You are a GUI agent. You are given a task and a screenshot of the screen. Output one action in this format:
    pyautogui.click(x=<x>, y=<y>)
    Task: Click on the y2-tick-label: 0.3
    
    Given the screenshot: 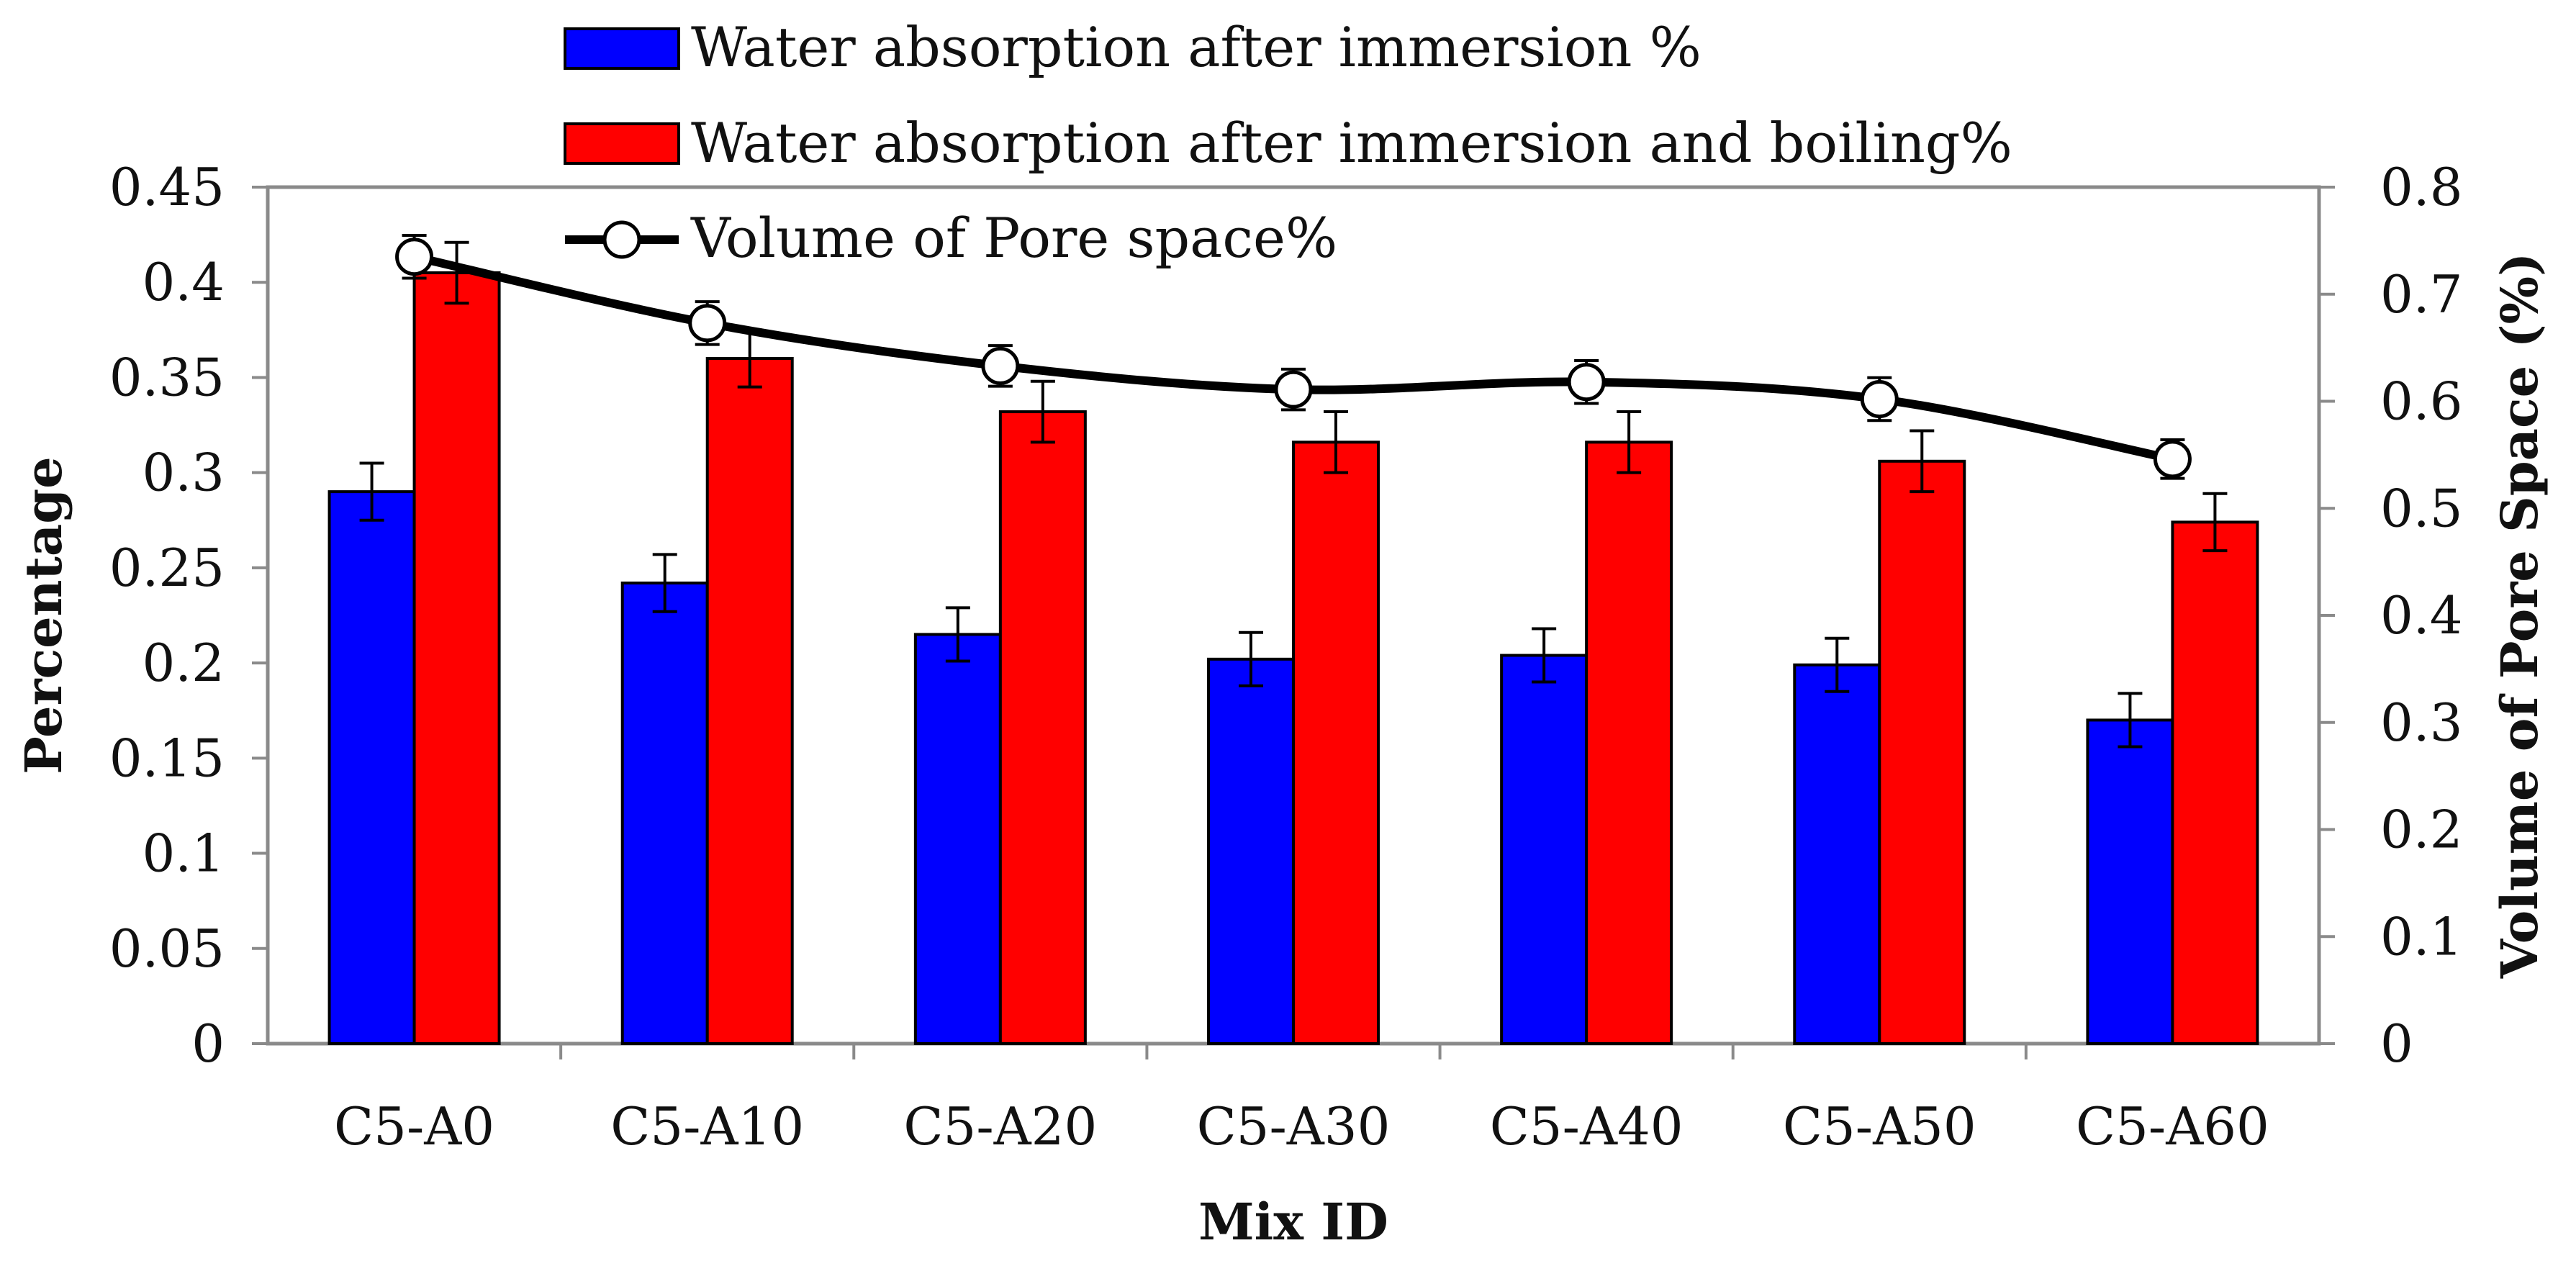 What is the action you would take?
    pyautogui.click(x=2421, y=722)
    